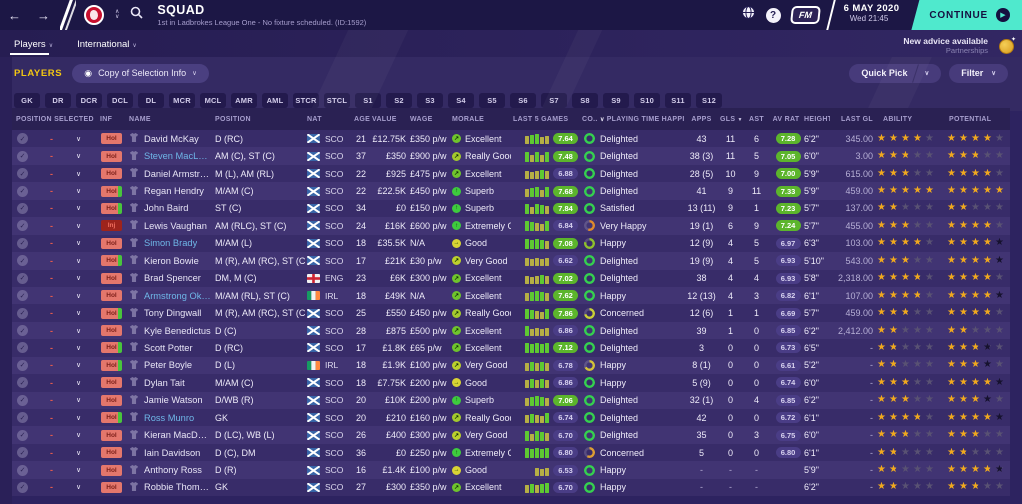 The height and width of the screenshot is (504, 1022). I want to click on player-name: Peter Boyle, so click(168, 365).